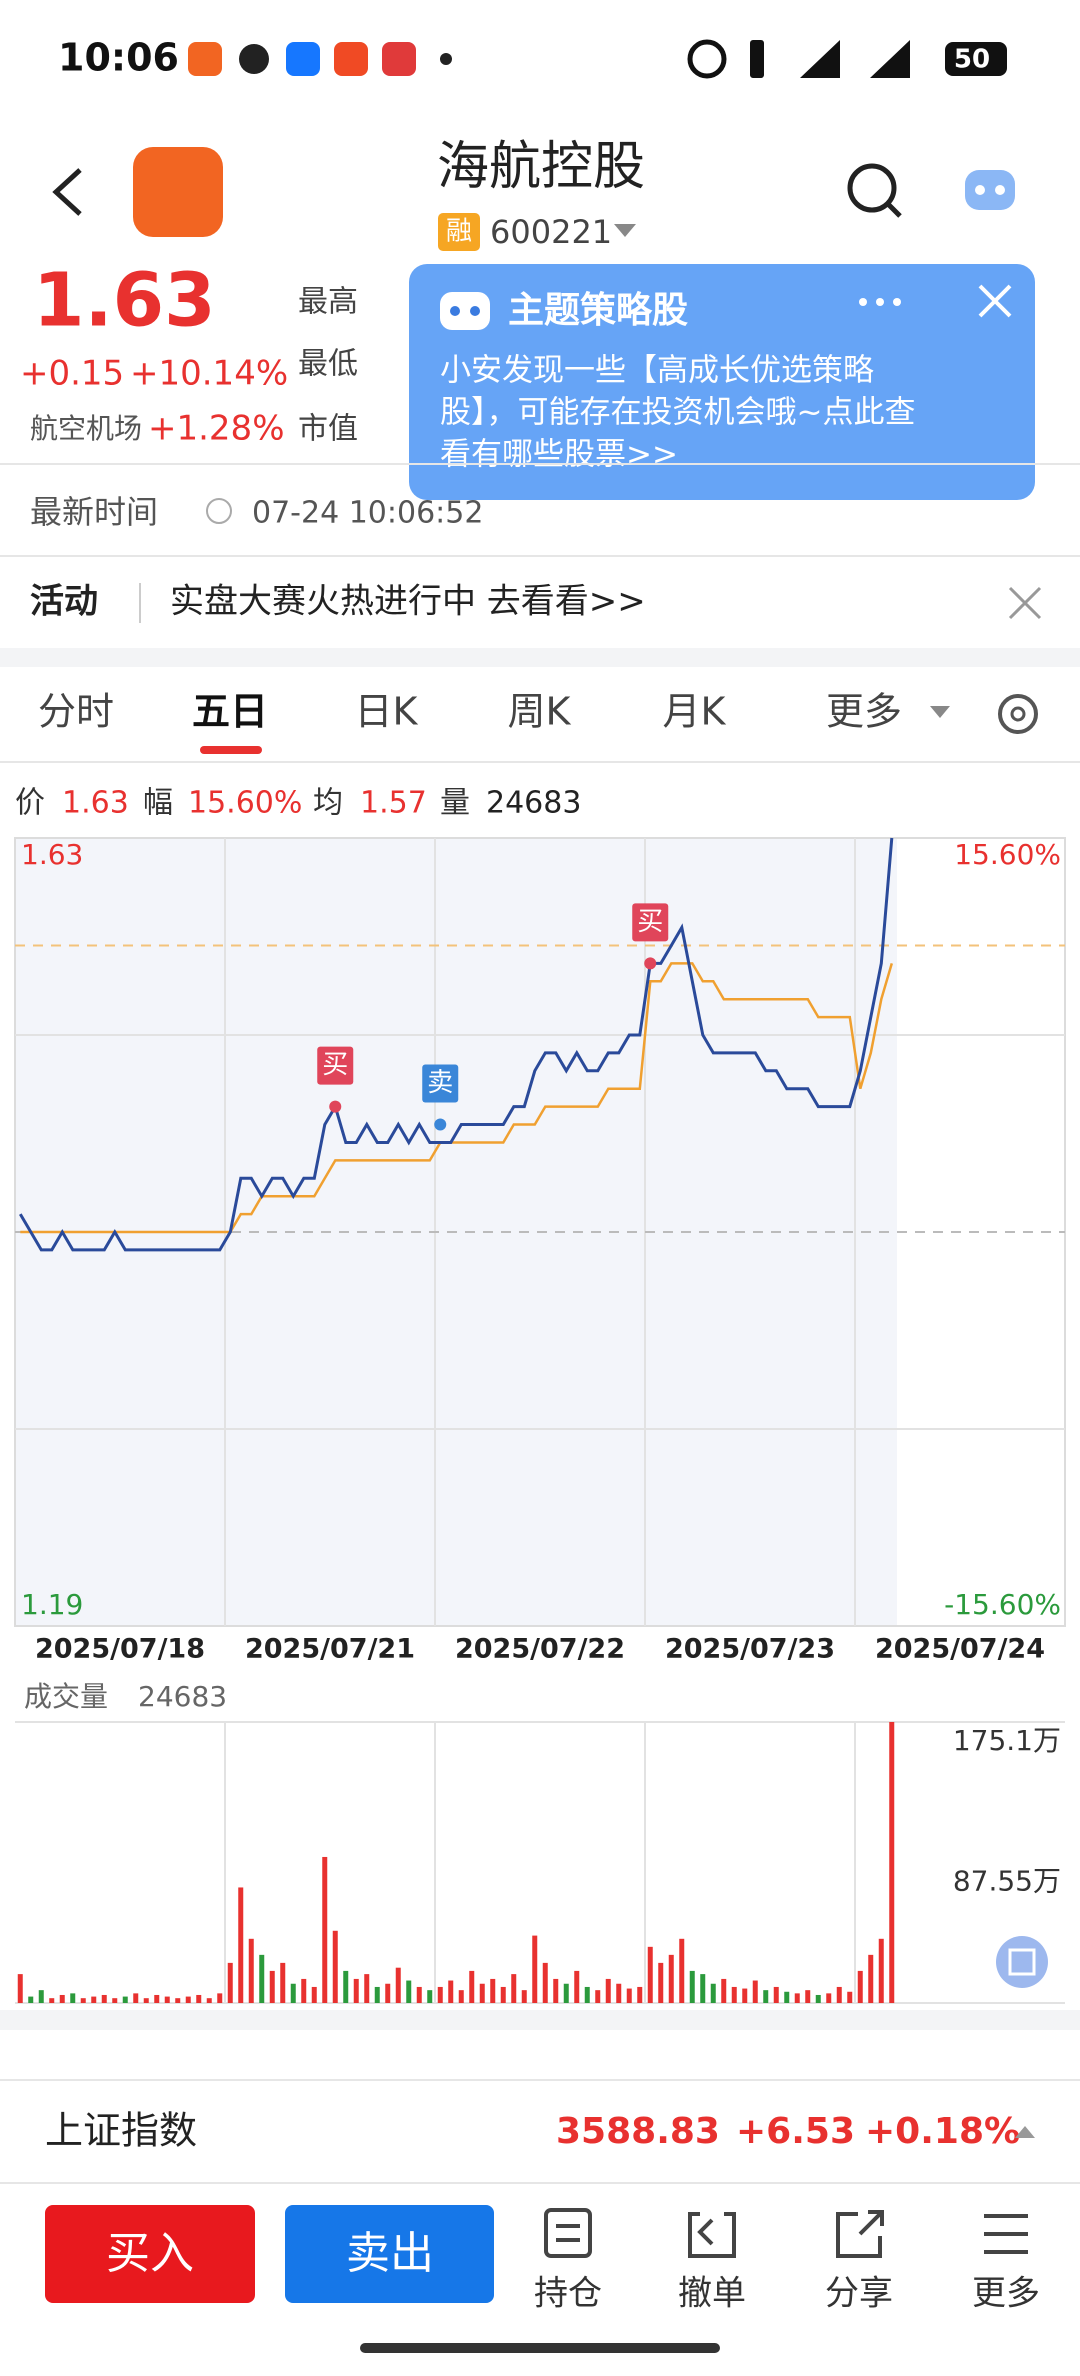 Image resolution: width=1080 pixels, height=2376 pixels. What do you see at coordinates (76, 712) in the screenshot?
I see `tab: 分时` at bounding box center [76, 712].